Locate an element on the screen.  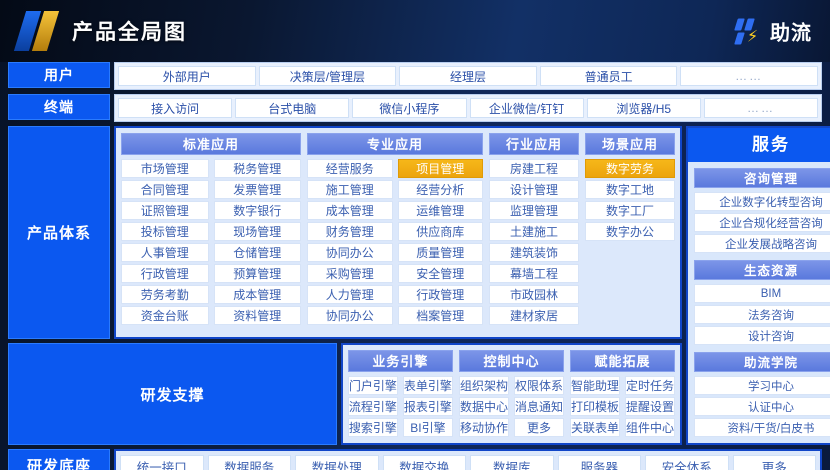
terminal-item: 台式电脑 is located at coordinates (292, 108).